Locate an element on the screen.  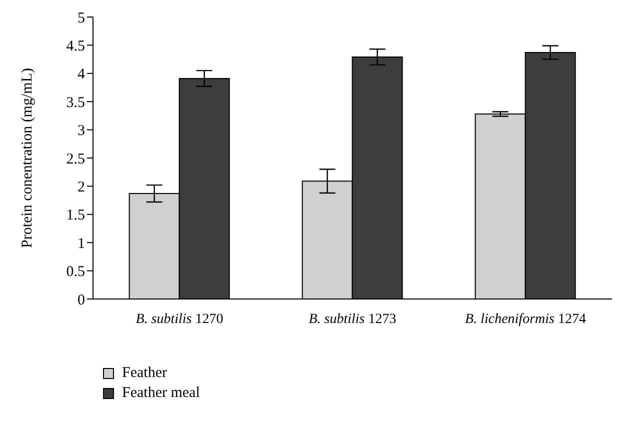
y-tick-label: 1.5 is located at coordinates (75, 216).